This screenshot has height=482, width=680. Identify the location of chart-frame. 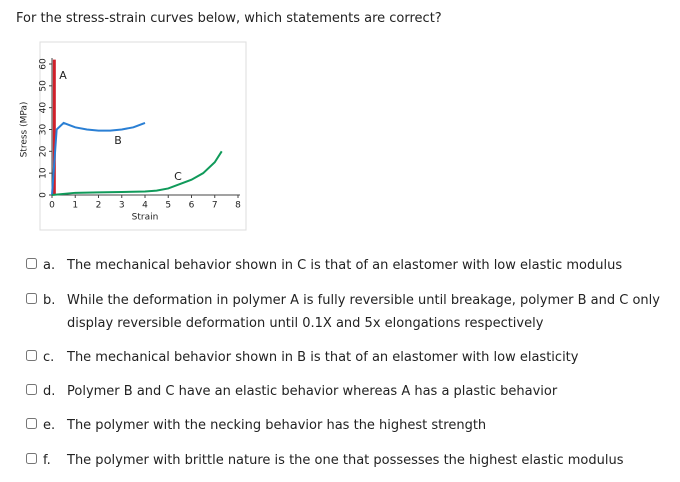
(143, 136).